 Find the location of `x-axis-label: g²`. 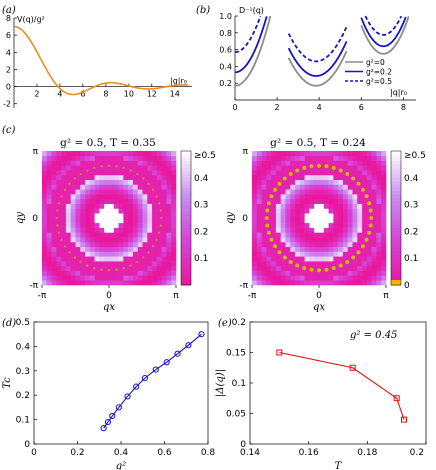

x-axis-label: g² is located at coordinates (121, 465).